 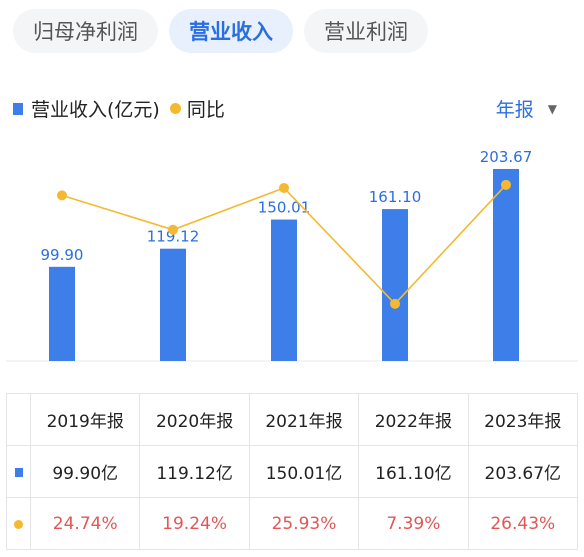 I want to click on line-legend-label: 同比, so click(x=205, y=110).